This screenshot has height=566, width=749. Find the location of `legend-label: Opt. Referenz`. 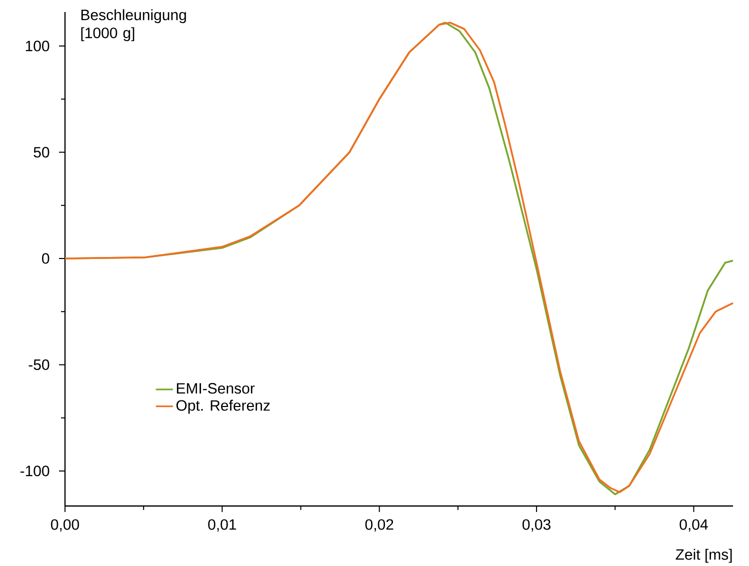

legend-label: Opt. Referenz is located at coordinates (223, 407).